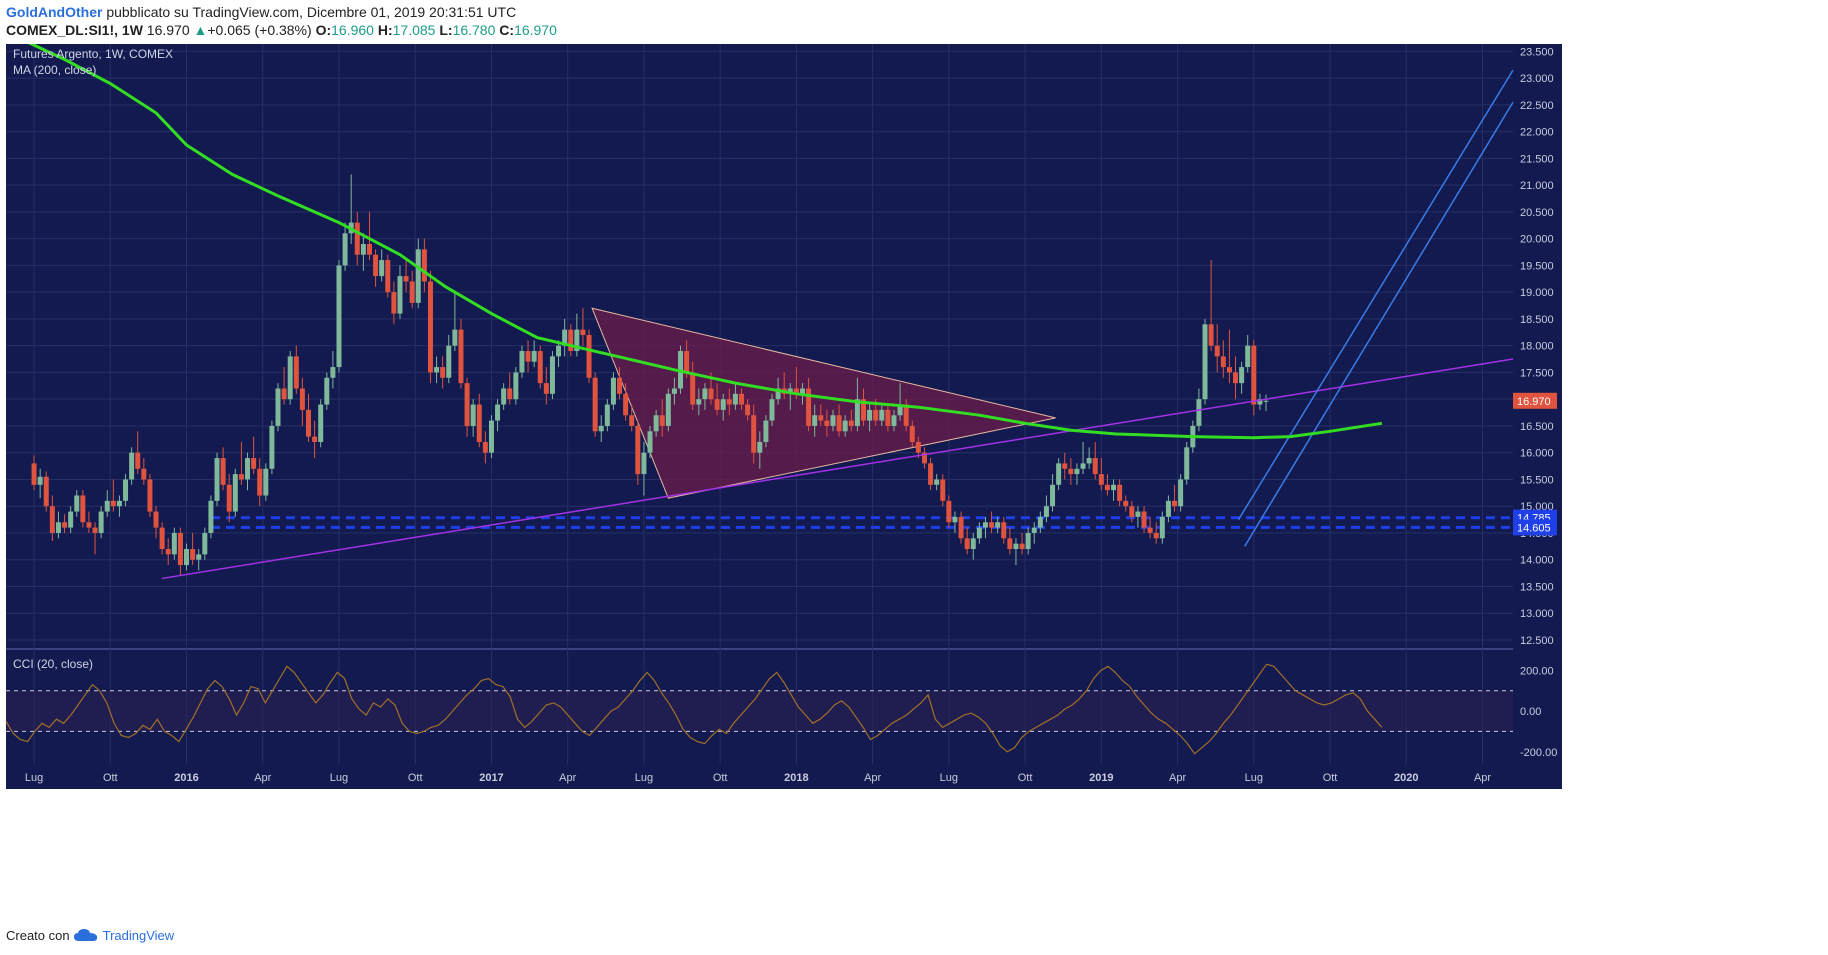 The height and width of the screenshot is (955, 1828). I want to click on y-tick-label: 19.000, so click(1537, 293).